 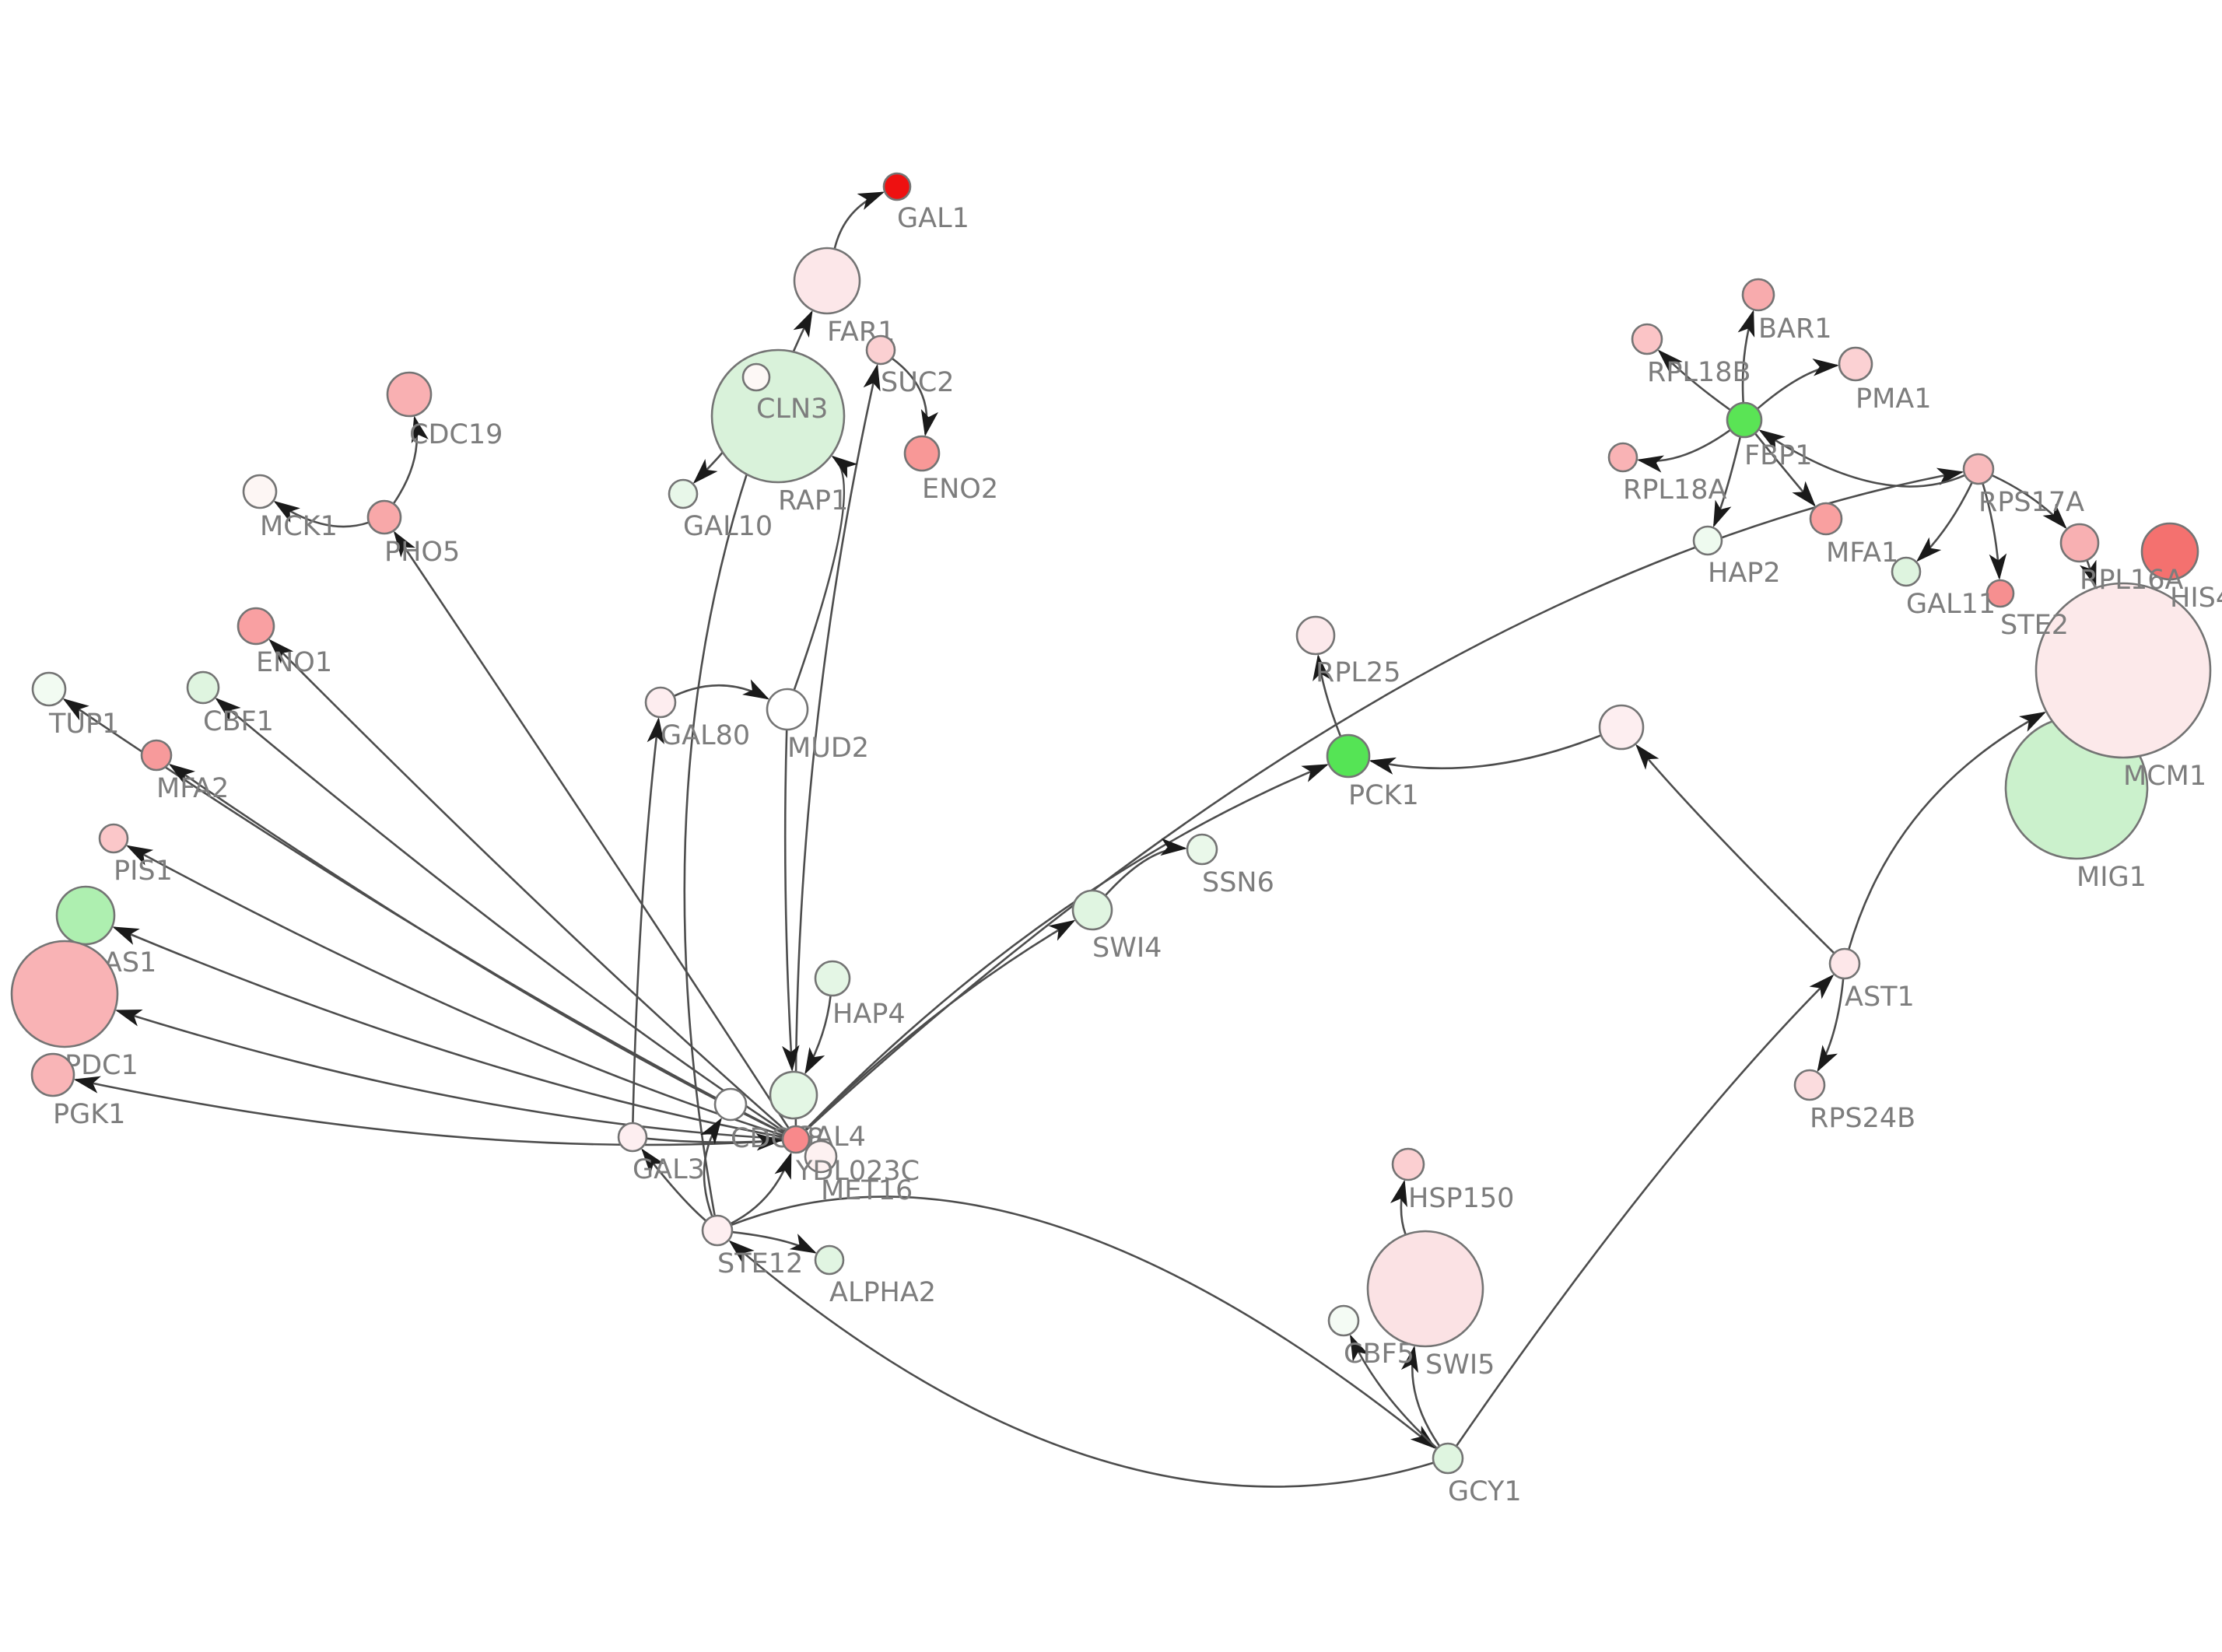 What do you see at coordinates (1145, 867) in the screenshot?
I see `edge-SWI4-SSN6` at bounding box center [1145, 867].